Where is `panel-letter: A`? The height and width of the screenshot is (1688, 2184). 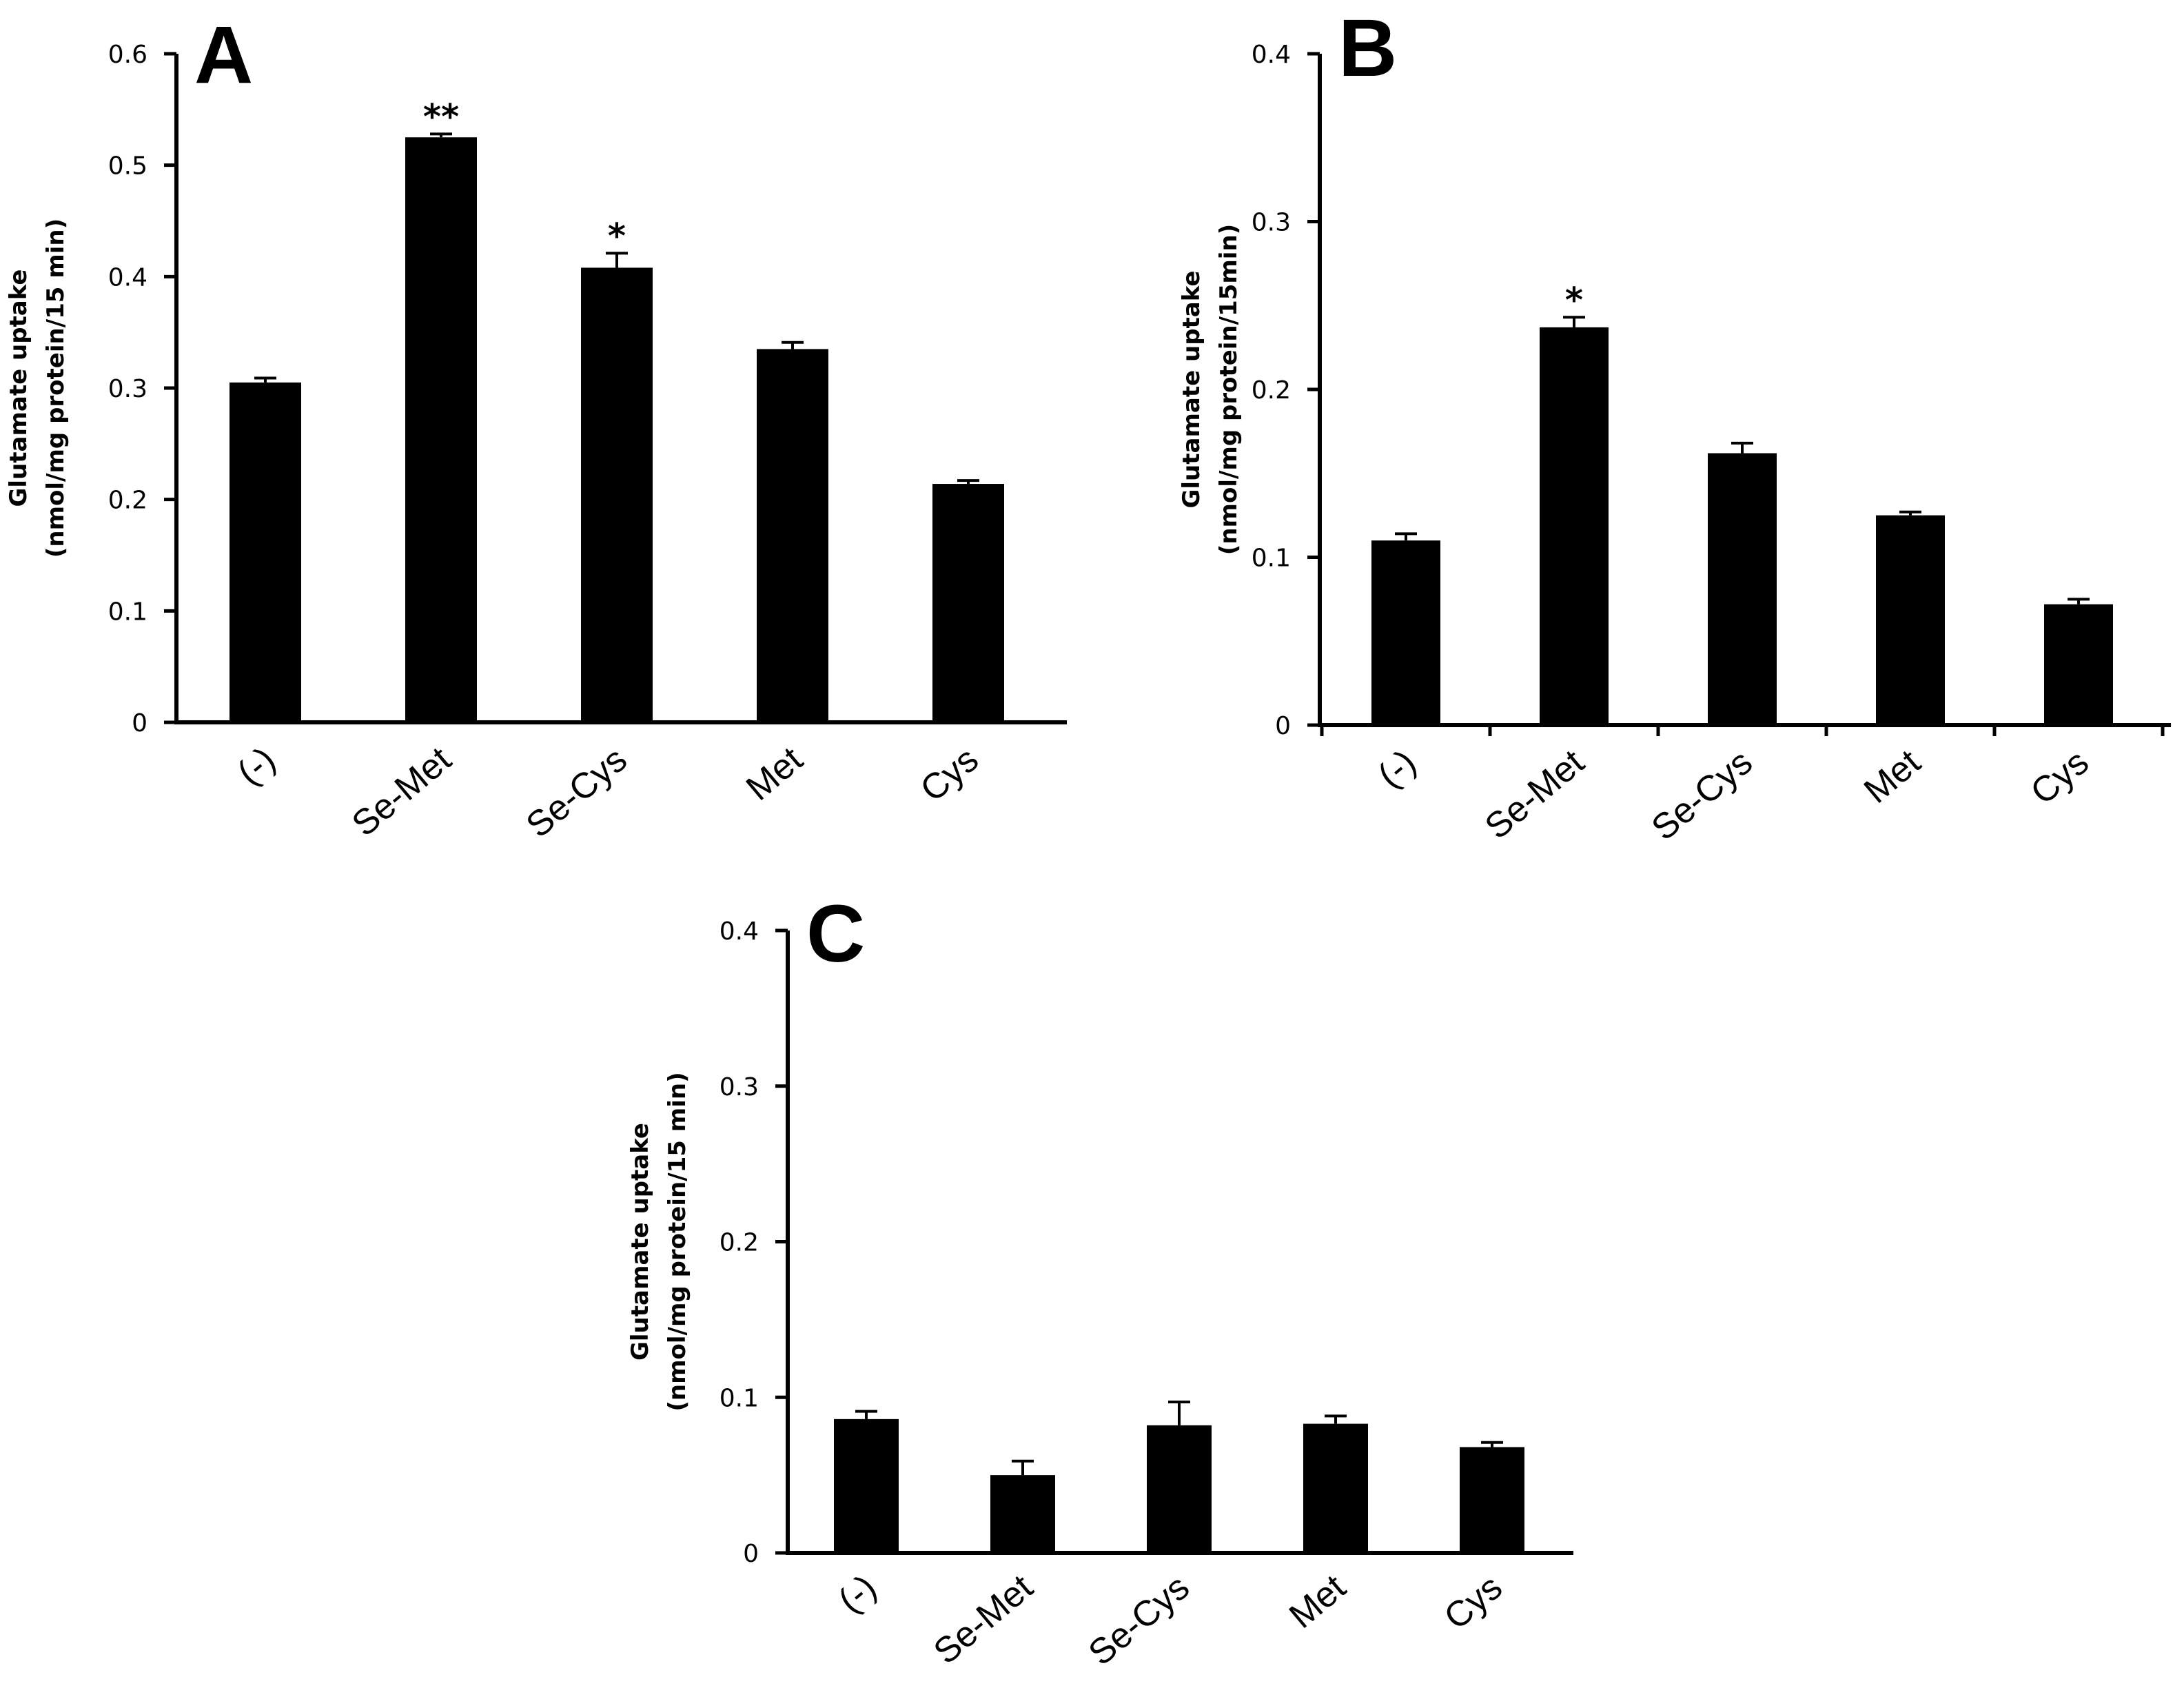 panel-letter: A is located at coordinates (223, 55).